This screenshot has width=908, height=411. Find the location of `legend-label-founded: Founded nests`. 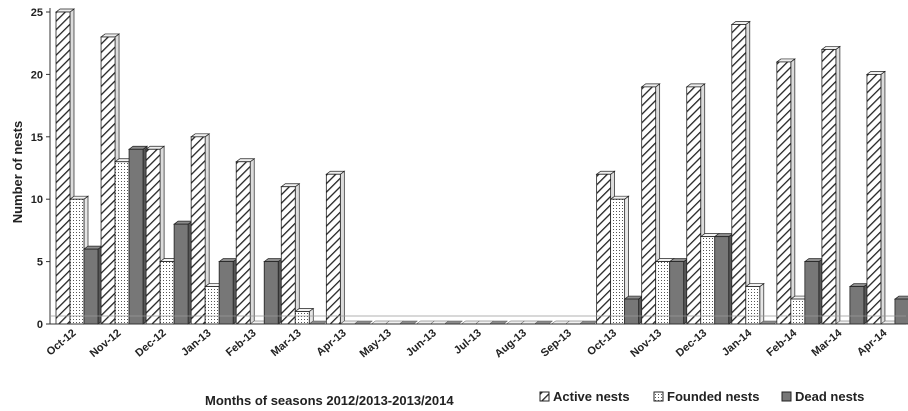

legend-label-founded: Founded nests is located at coordinates (713, 396).